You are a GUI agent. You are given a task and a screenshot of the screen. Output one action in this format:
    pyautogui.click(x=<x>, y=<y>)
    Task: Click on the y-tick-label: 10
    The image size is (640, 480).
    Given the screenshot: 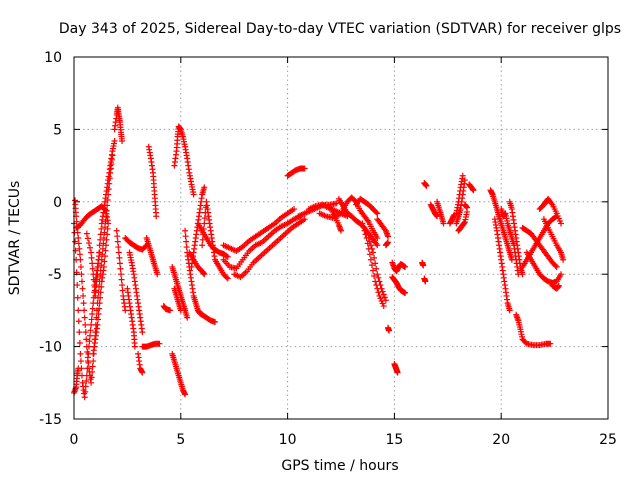 What is the action you would take?
    pyautogui.click(x=53, y=58)
    